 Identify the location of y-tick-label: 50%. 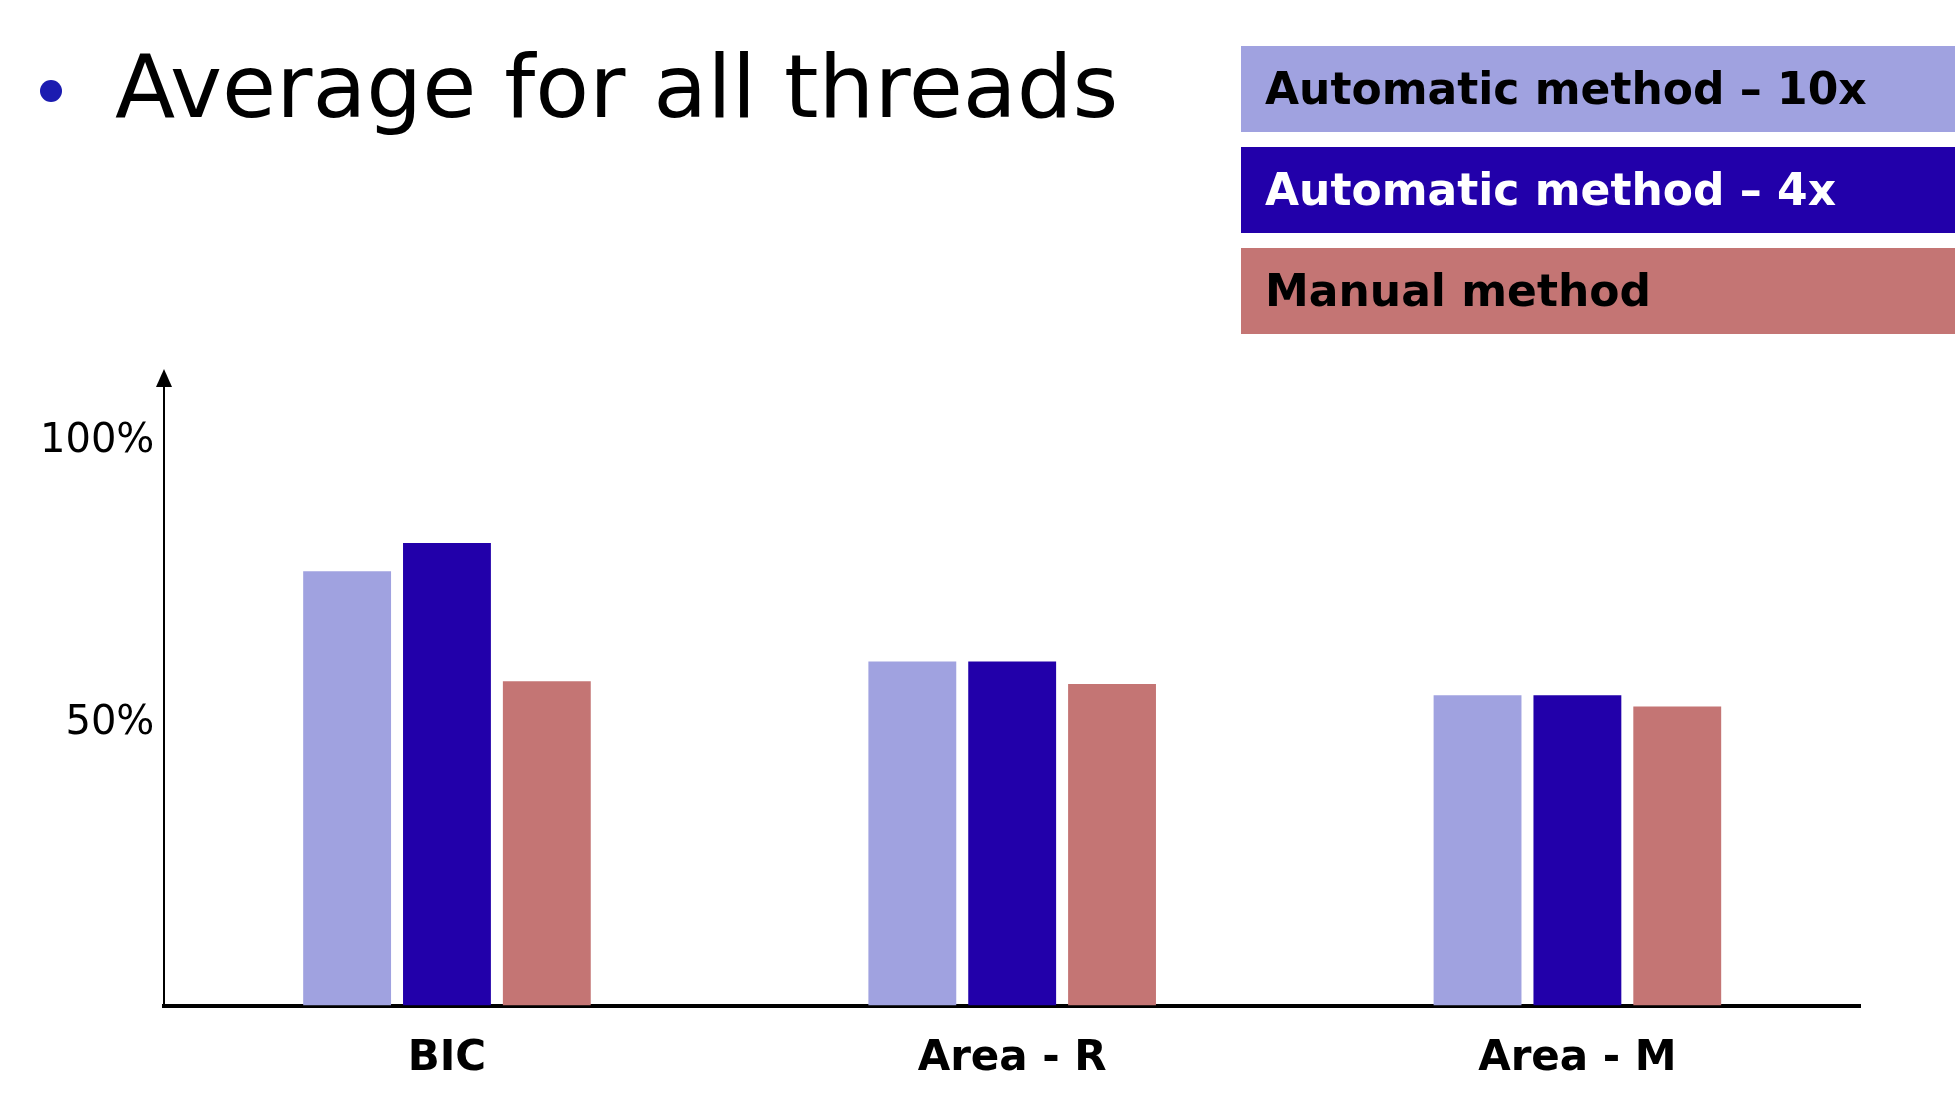
(110, 719).